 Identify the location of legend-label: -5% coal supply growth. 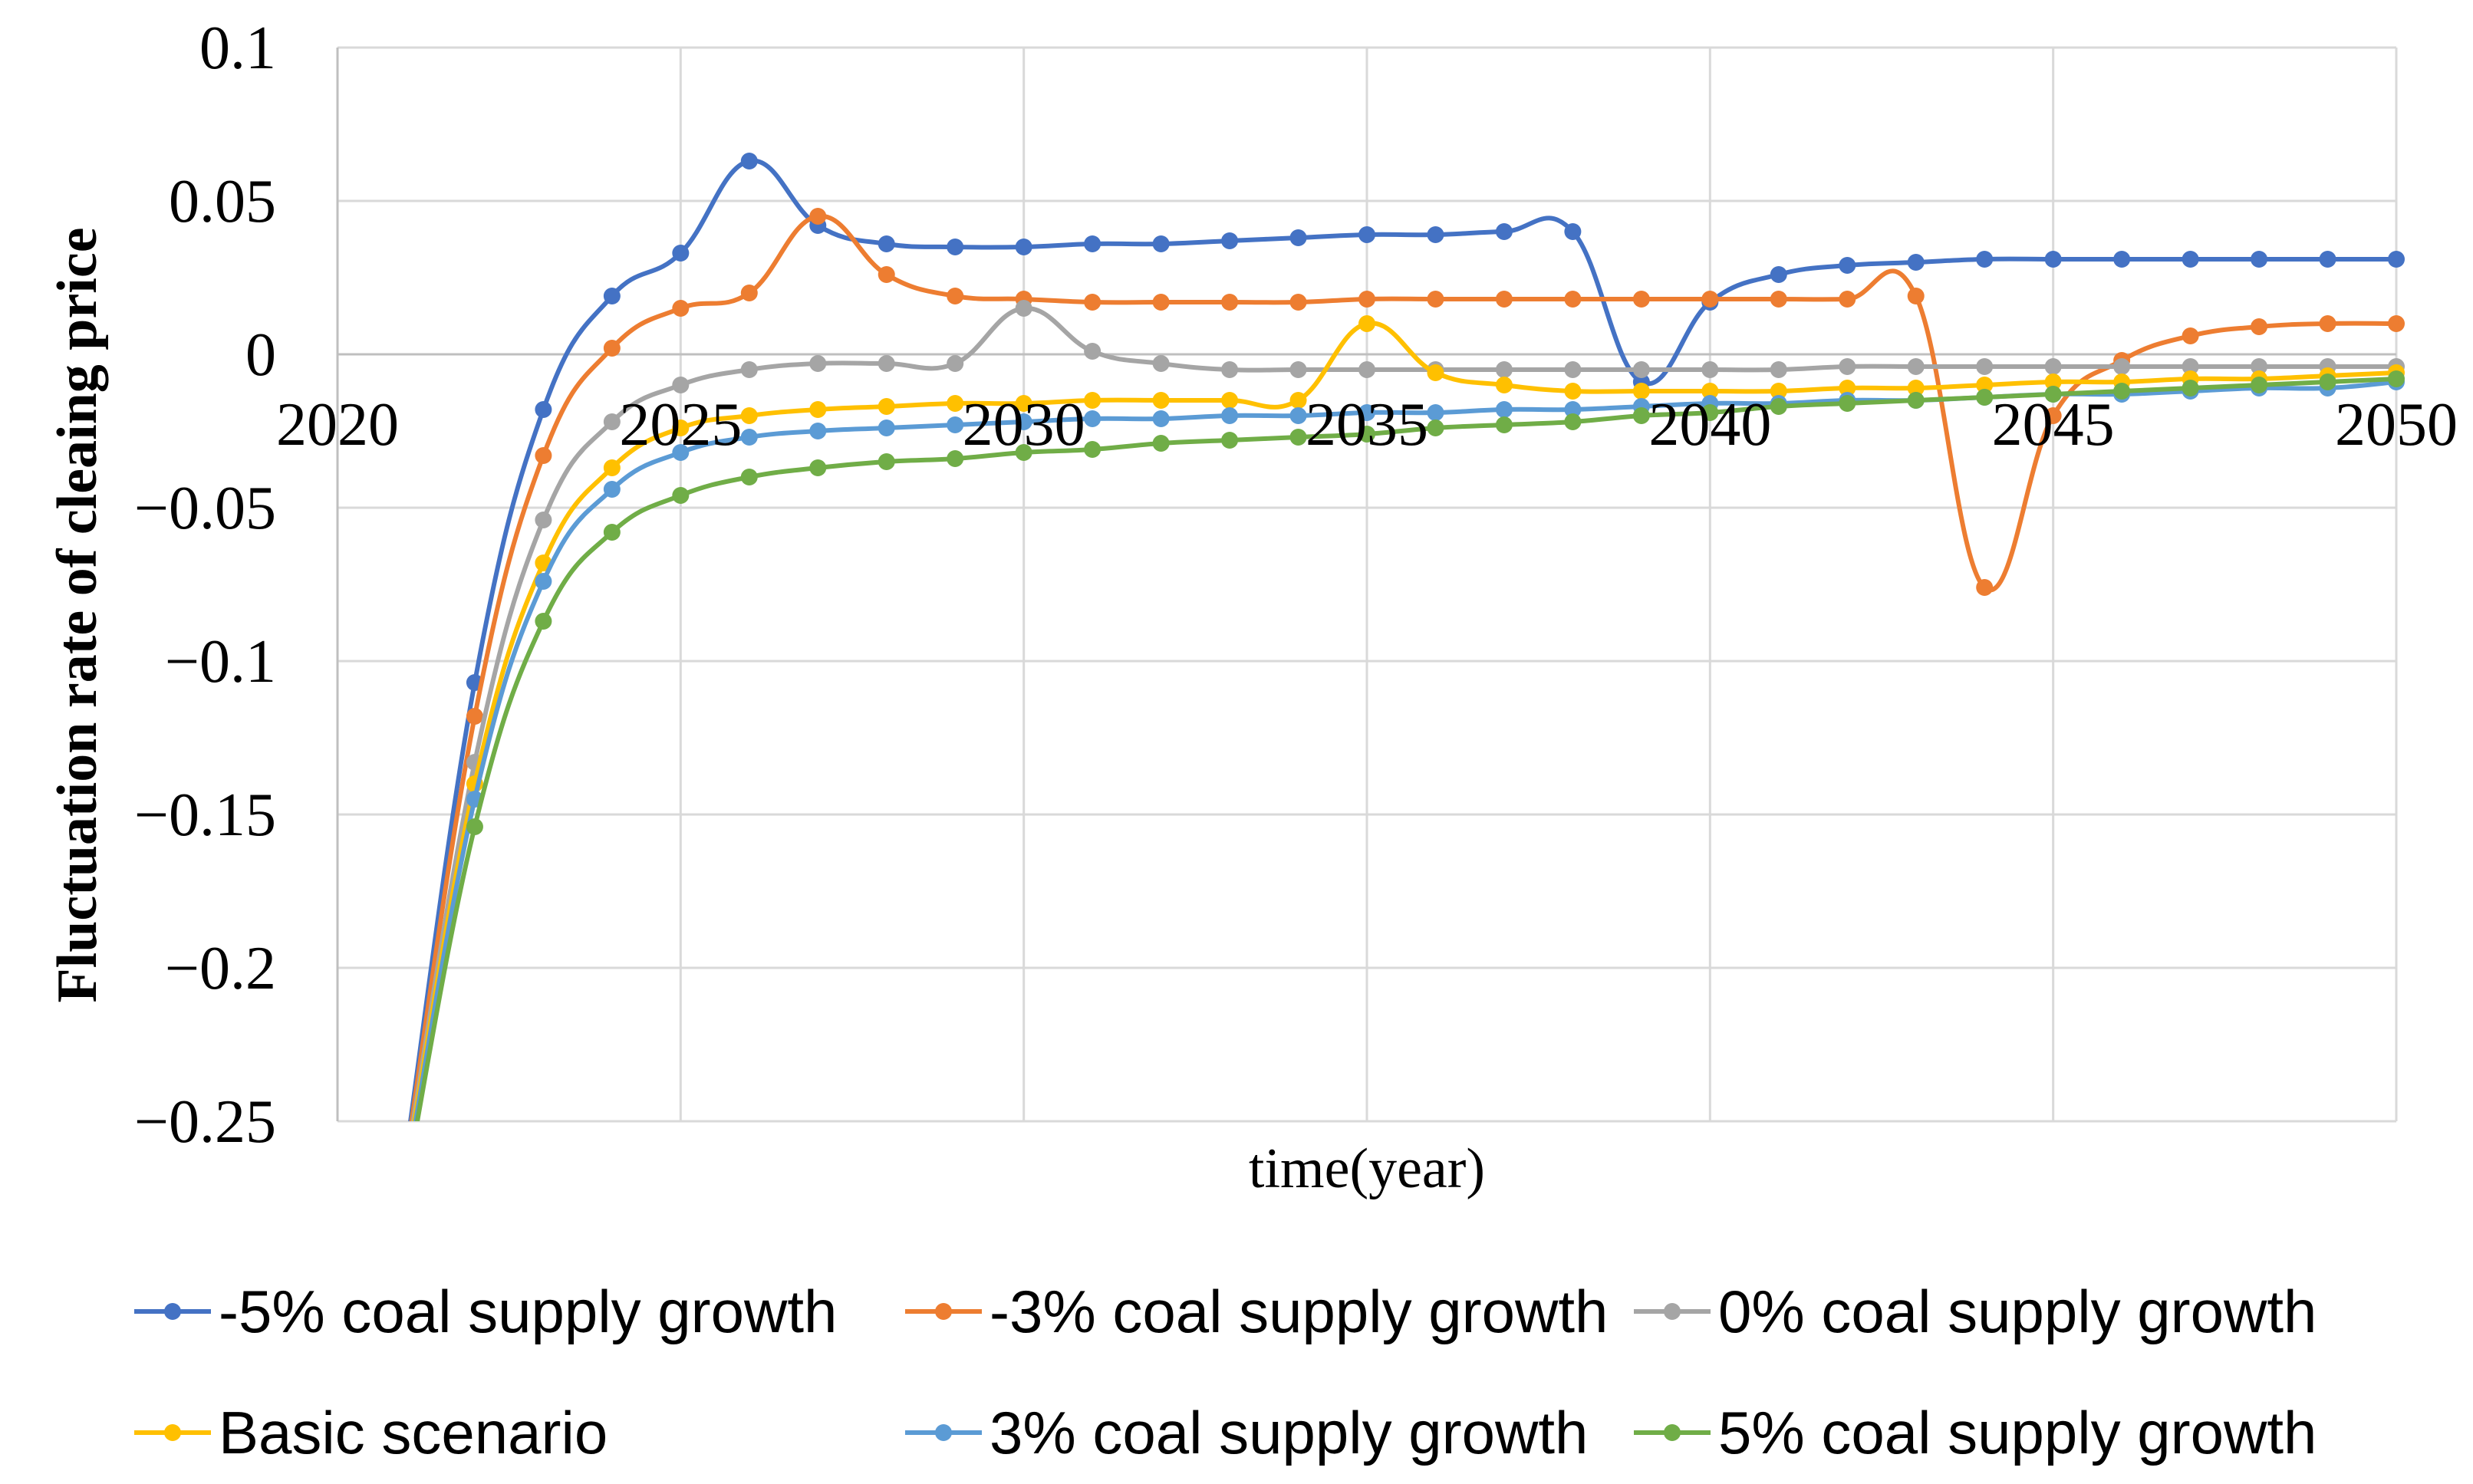
(528, 1311).